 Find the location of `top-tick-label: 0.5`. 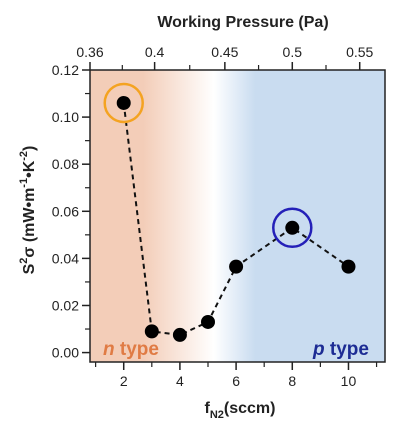

top-tick-label: 0.5 is located at coordinates (293, 52).